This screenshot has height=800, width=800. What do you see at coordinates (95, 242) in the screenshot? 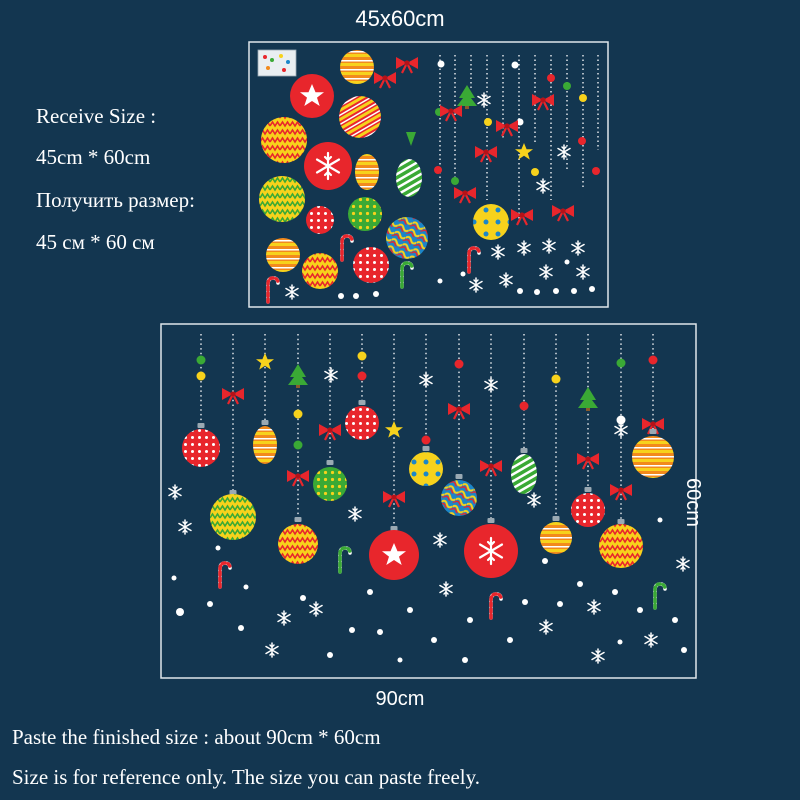
I see `receive-size-value-ru: 45 см * 60 см` at bounding box center [95, 242].